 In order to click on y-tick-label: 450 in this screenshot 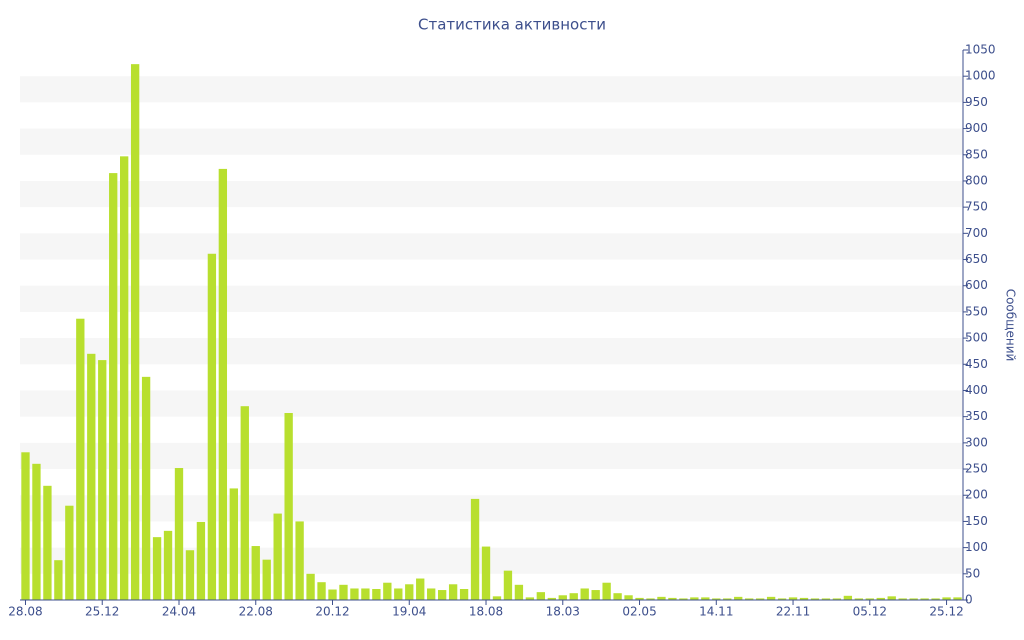, I will do `click(976, 364)`.